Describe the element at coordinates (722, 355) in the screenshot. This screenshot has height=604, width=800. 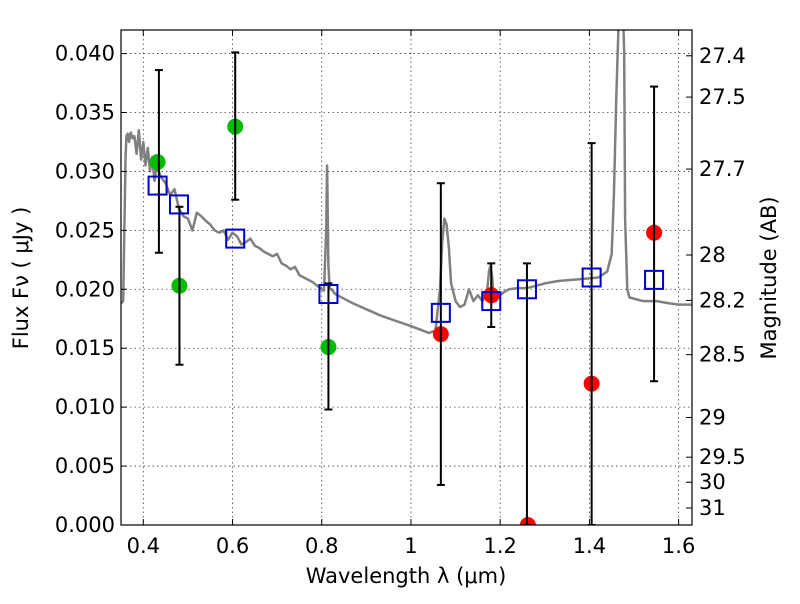
I see `mag-tick-label: 28.5` at that location.